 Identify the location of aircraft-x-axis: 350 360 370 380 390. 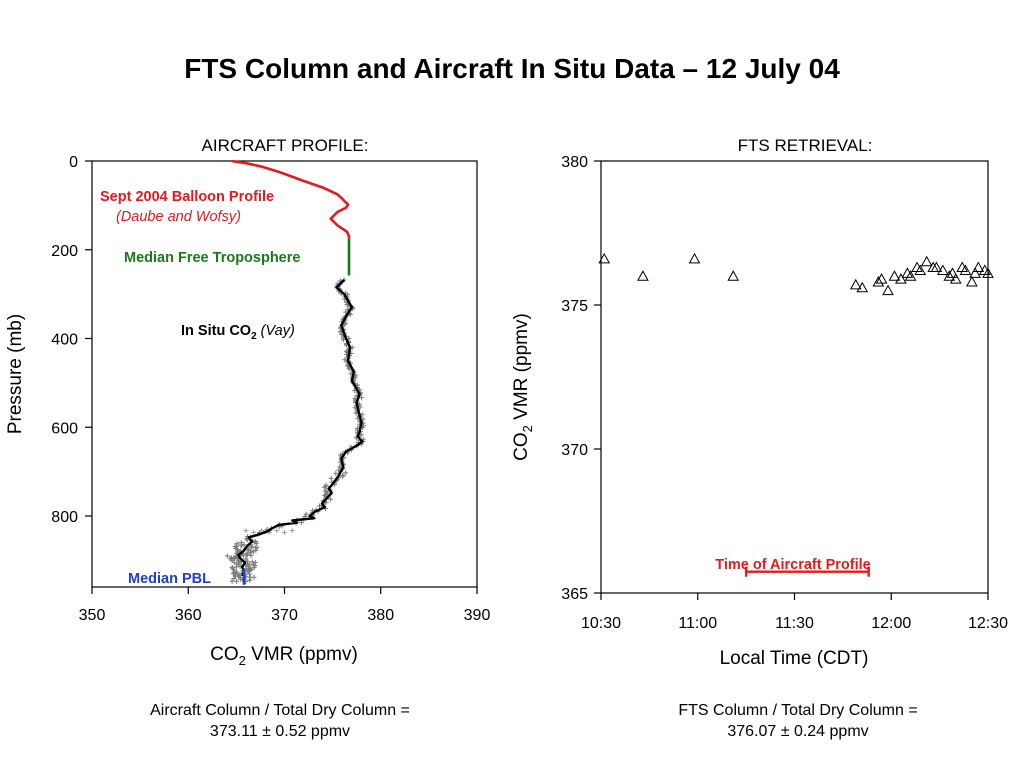
(285, 605).